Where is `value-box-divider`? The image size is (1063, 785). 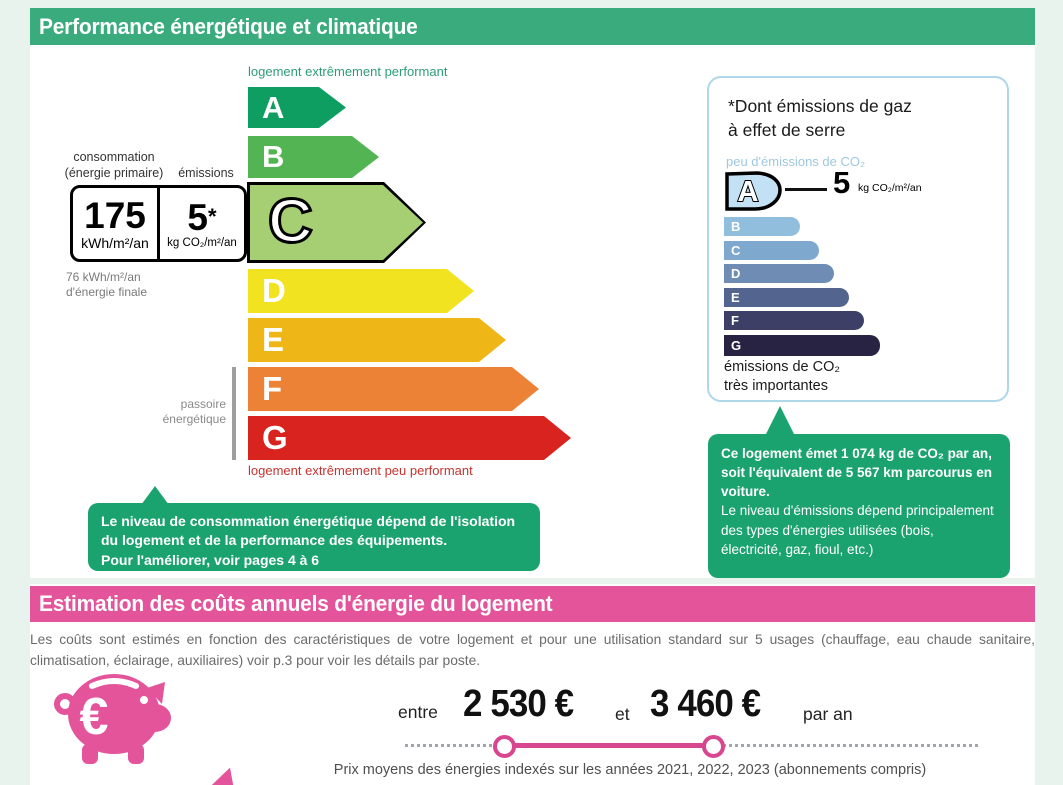 value-box-divider is located at coordinates (158, 223).